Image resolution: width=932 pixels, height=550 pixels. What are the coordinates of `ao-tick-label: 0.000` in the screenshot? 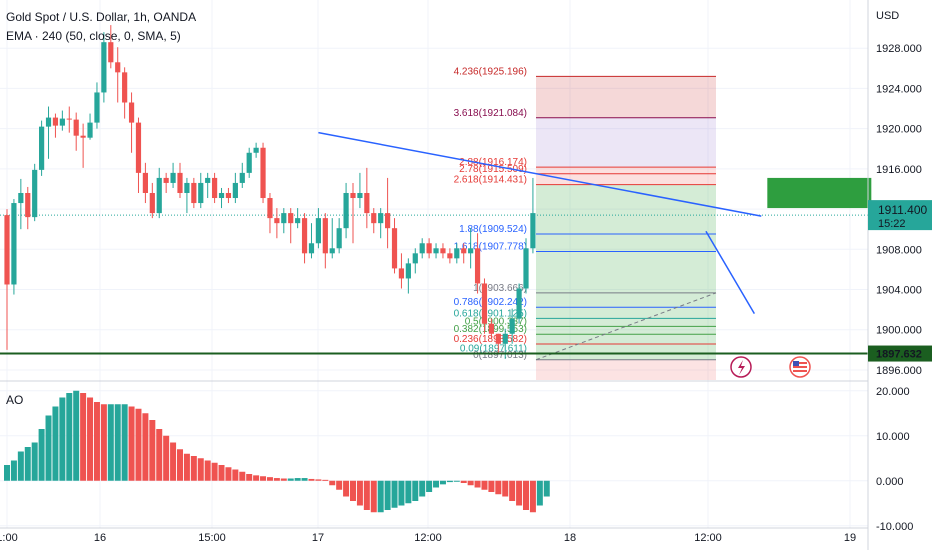 It's located at (890, 482).